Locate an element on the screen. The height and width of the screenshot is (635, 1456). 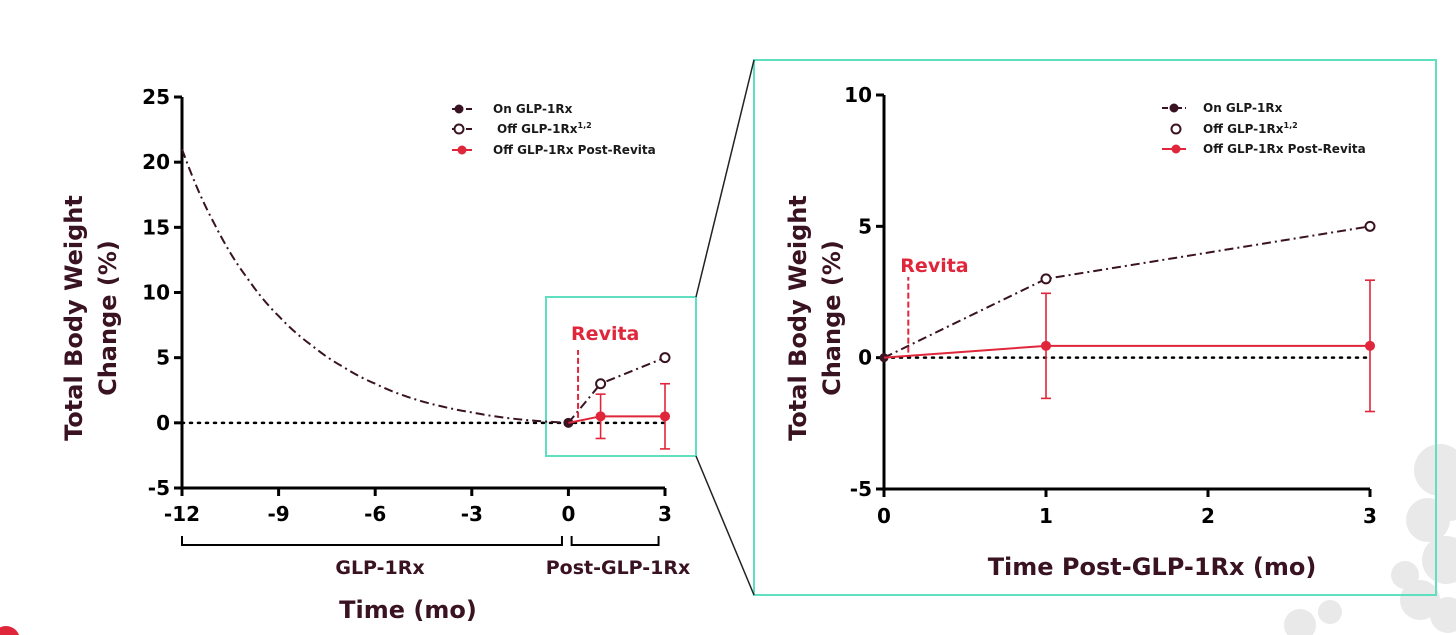
x-tick-label: 1 is located at coordinates (1046, 516).